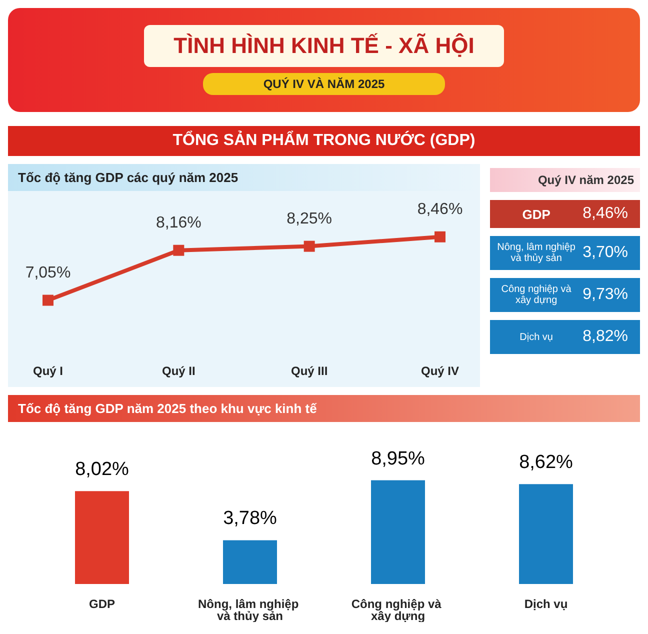 The image size is (648, 634). I want to click on text: Quý IV năm 2025, so click(565, 180).